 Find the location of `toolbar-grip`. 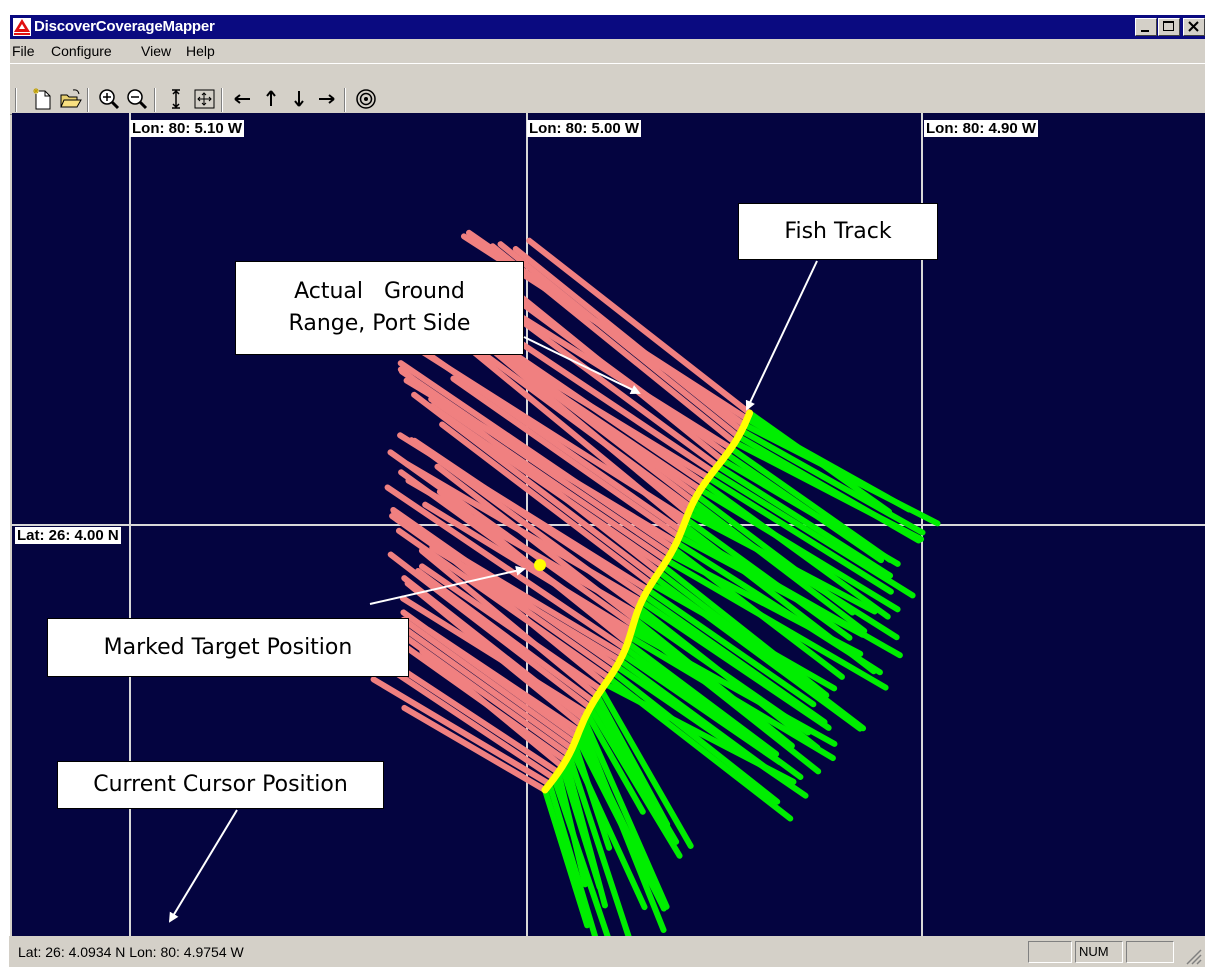

toolbar-grip is located at coordinates (16, 100).